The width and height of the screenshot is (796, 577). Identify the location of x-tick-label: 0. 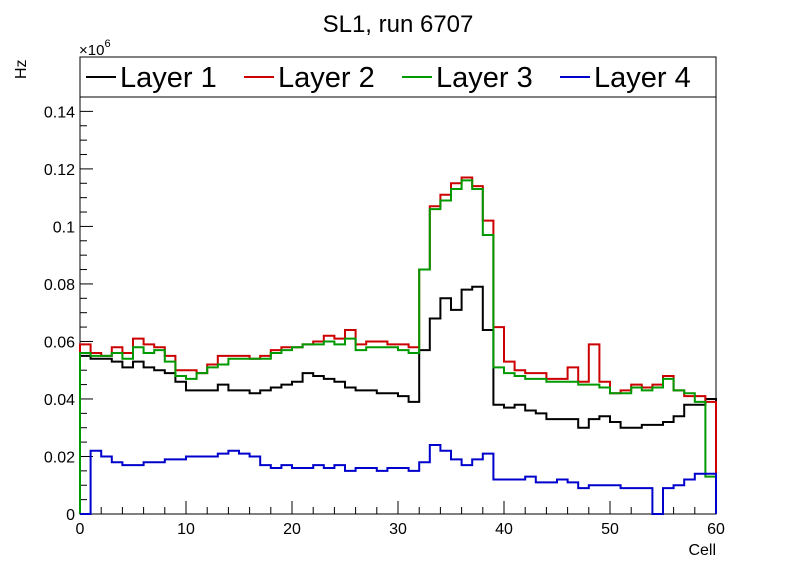
(80, 529).